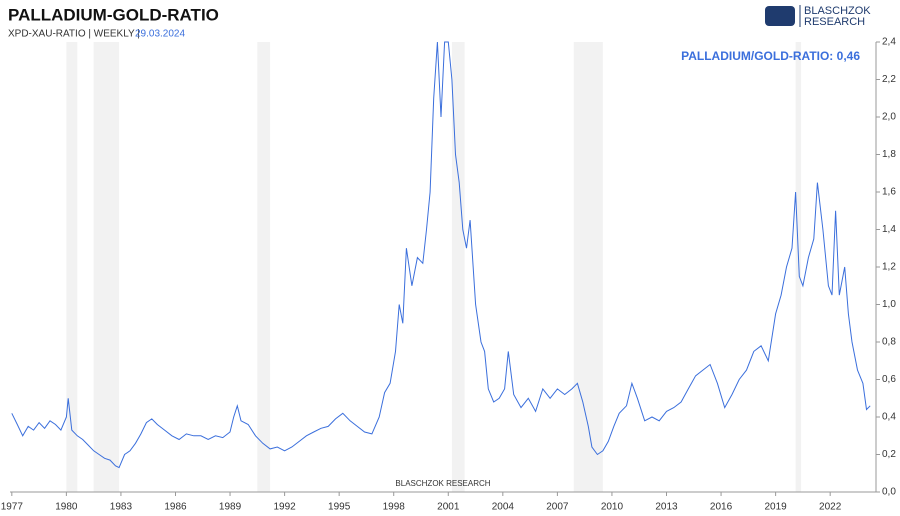 The image size is (900, 516). What do you see at coordinates (837, 11) in the screenshot?
I see `logo-text: BLASCHZOK` at bounding box center [837, 11].